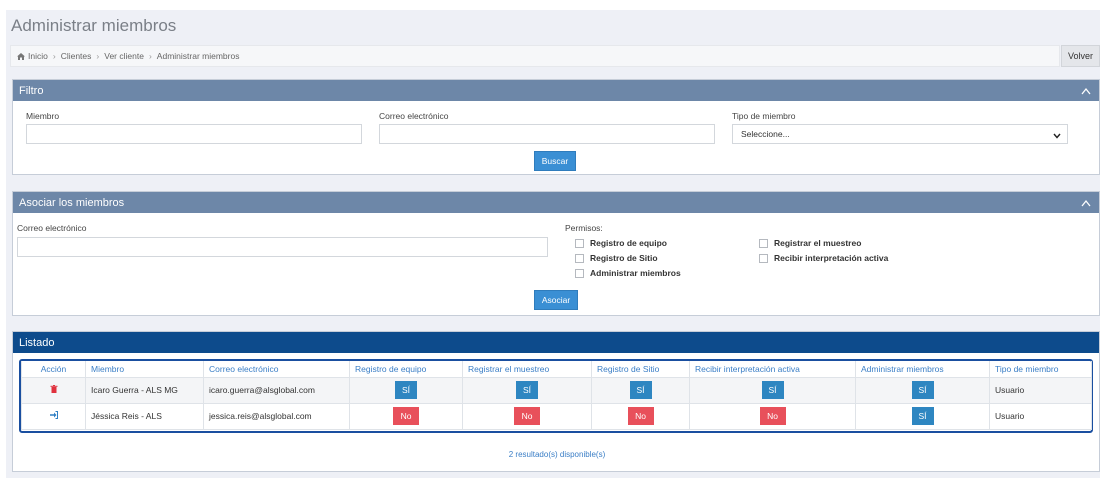 This screenshot has height=484, width=1104. Describe the element at coordinates (43, 116) in the screenshot. I see `member-label: Miembro` at that location.